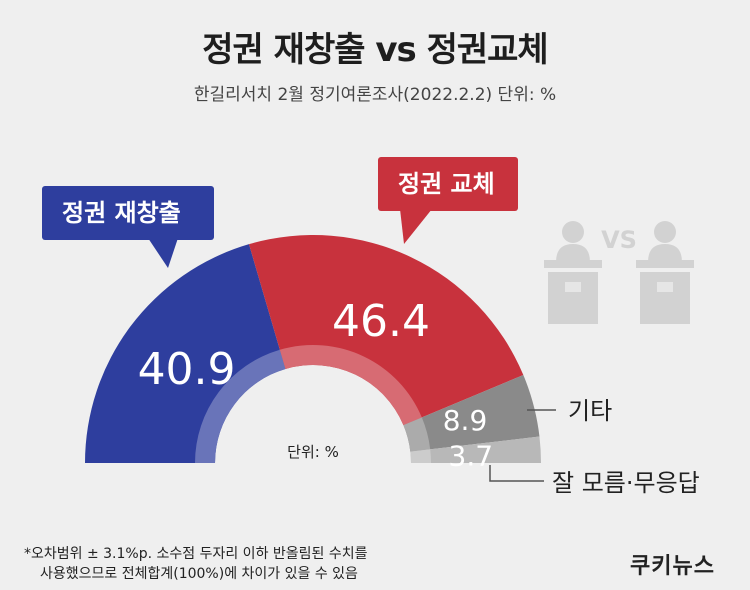  I want to click on page-subtitle: 한길리서치 2월 정기여론조사(2022.2.2) 단위: %, so click(375, 95).